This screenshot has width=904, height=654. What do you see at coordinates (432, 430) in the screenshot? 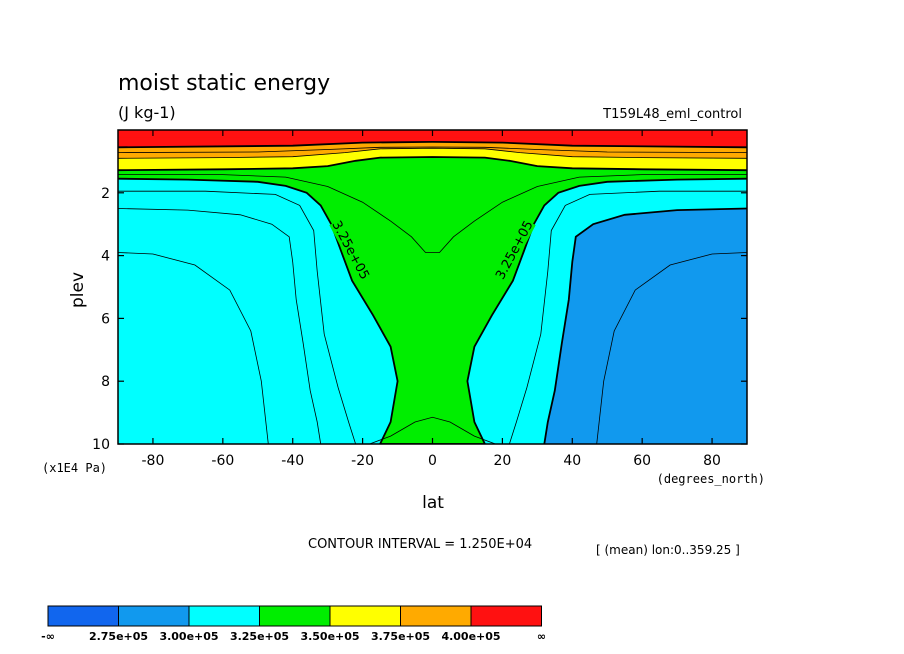
I see `contour-line-337500b` at bounding box center [432, 430].